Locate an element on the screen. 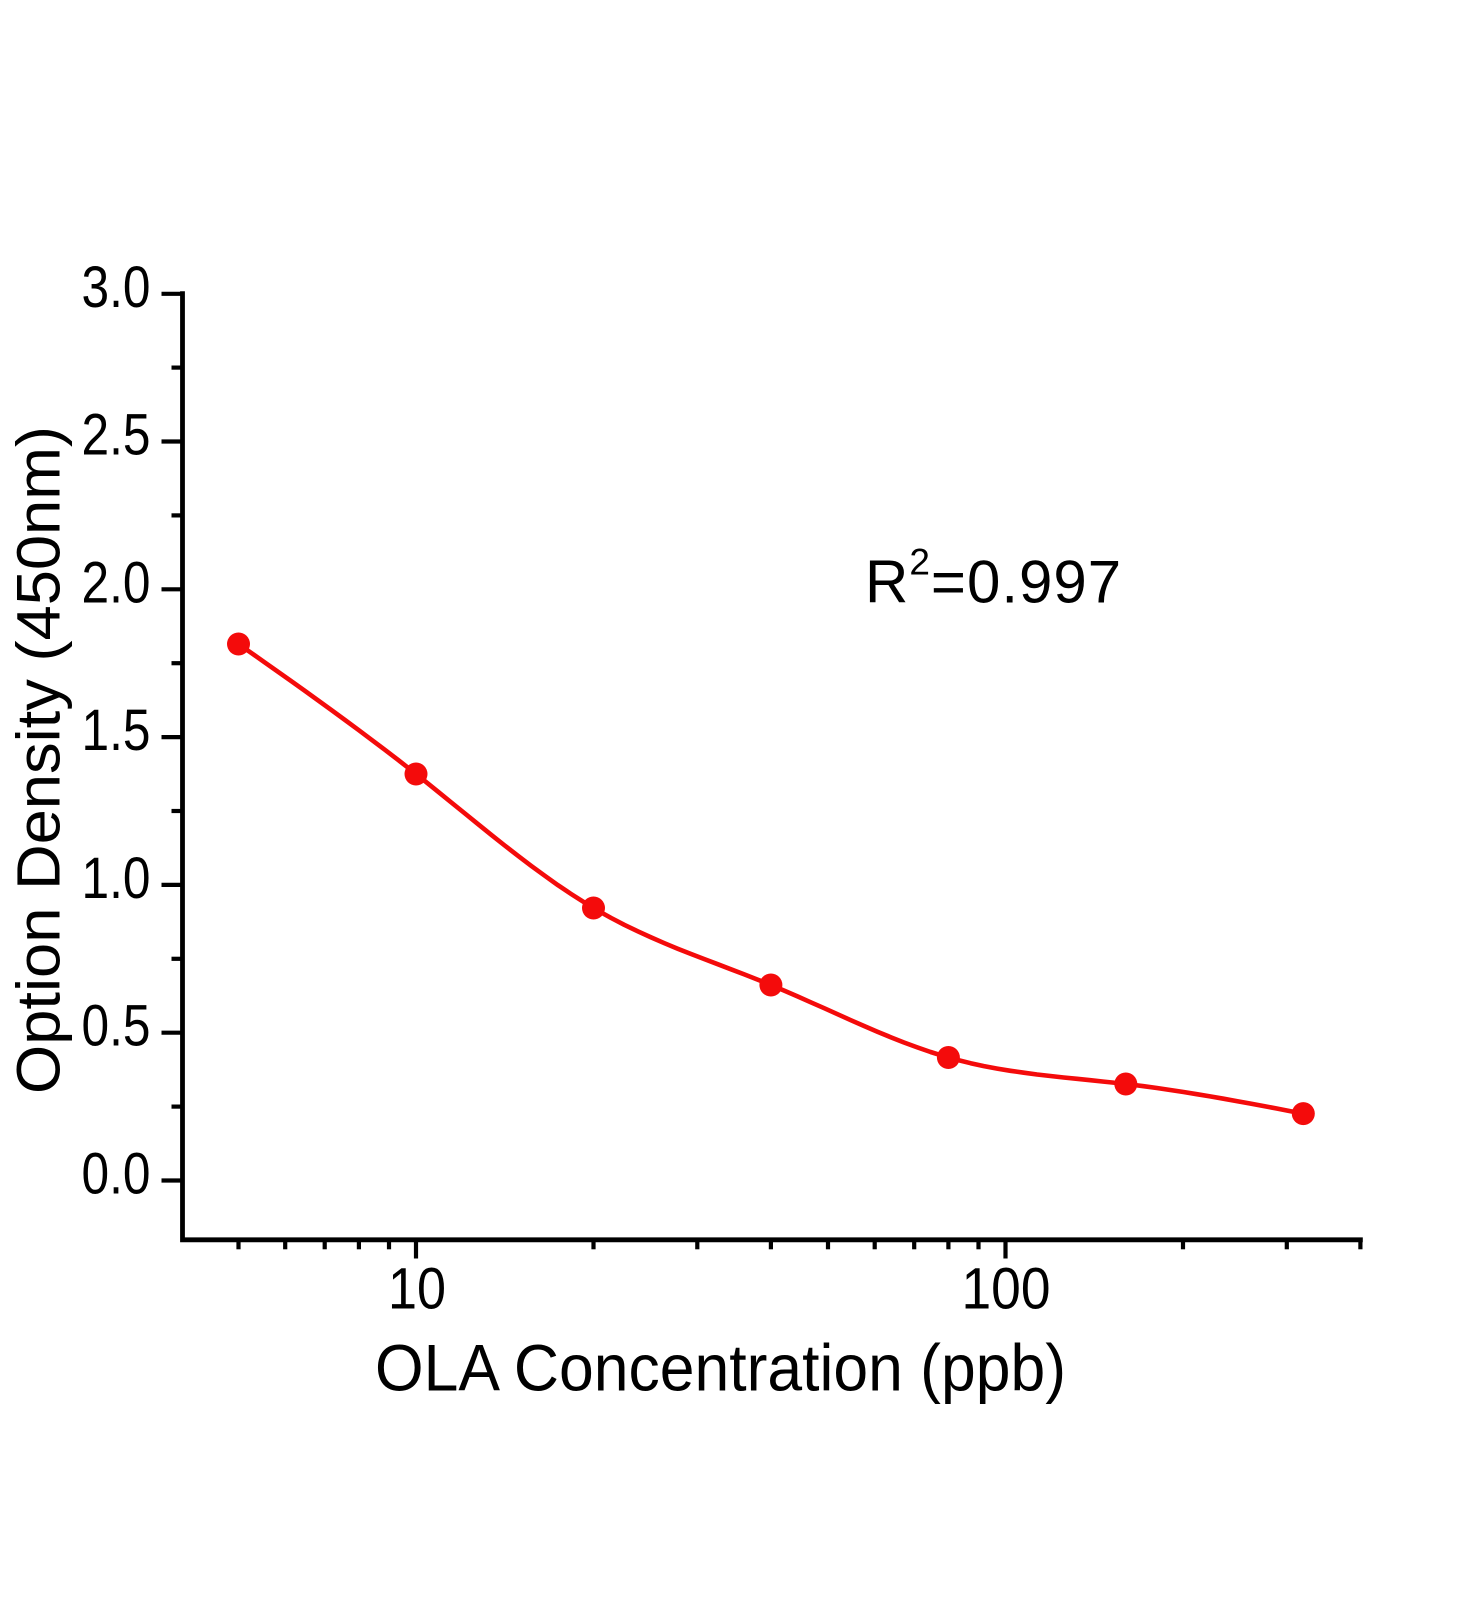 Image resolution: width=1472 pixels, height=1600 pixels. svg-text: 2.5 is located at coordinates (116, 435).